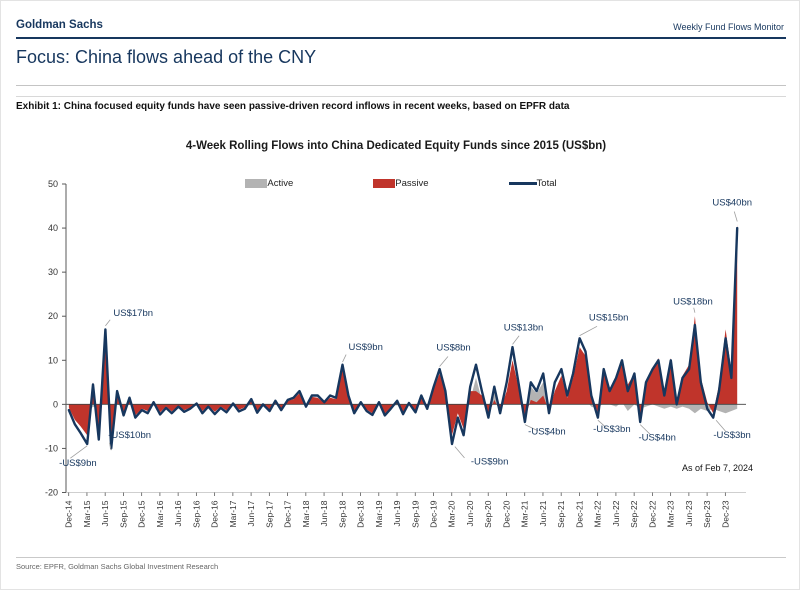  Describe the element at coordinates (123, 514) in the screenshot. I see `x-axis-label: Sep-15` at that location.